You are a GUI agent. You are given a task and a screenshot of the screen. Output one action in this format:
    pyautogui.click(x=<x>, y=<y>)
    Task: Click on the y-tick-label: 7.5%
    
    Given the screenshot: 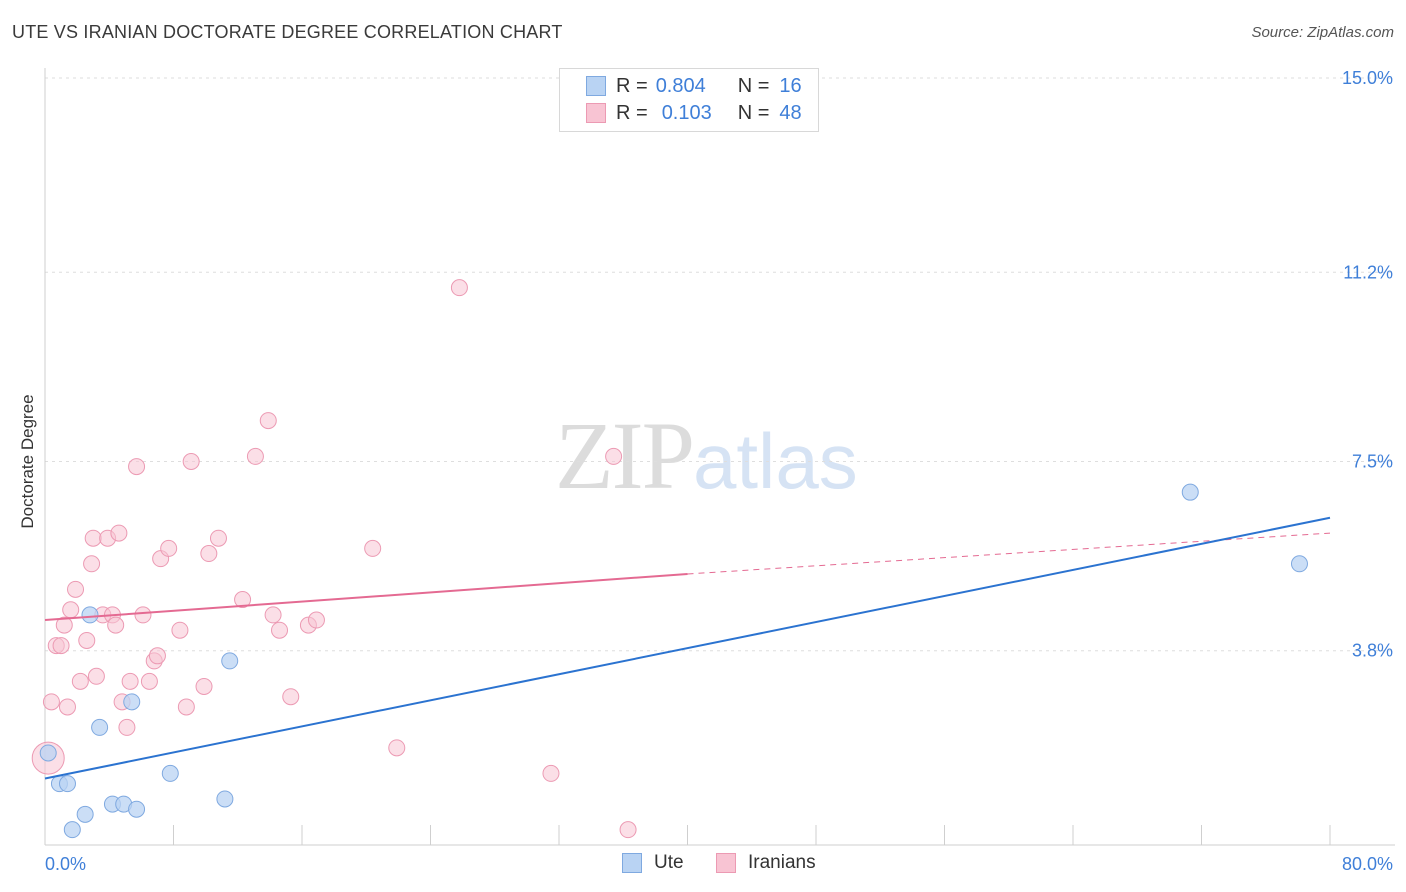 What is the action you would take?
    pyautogui.click(x=1372, y=462)
    